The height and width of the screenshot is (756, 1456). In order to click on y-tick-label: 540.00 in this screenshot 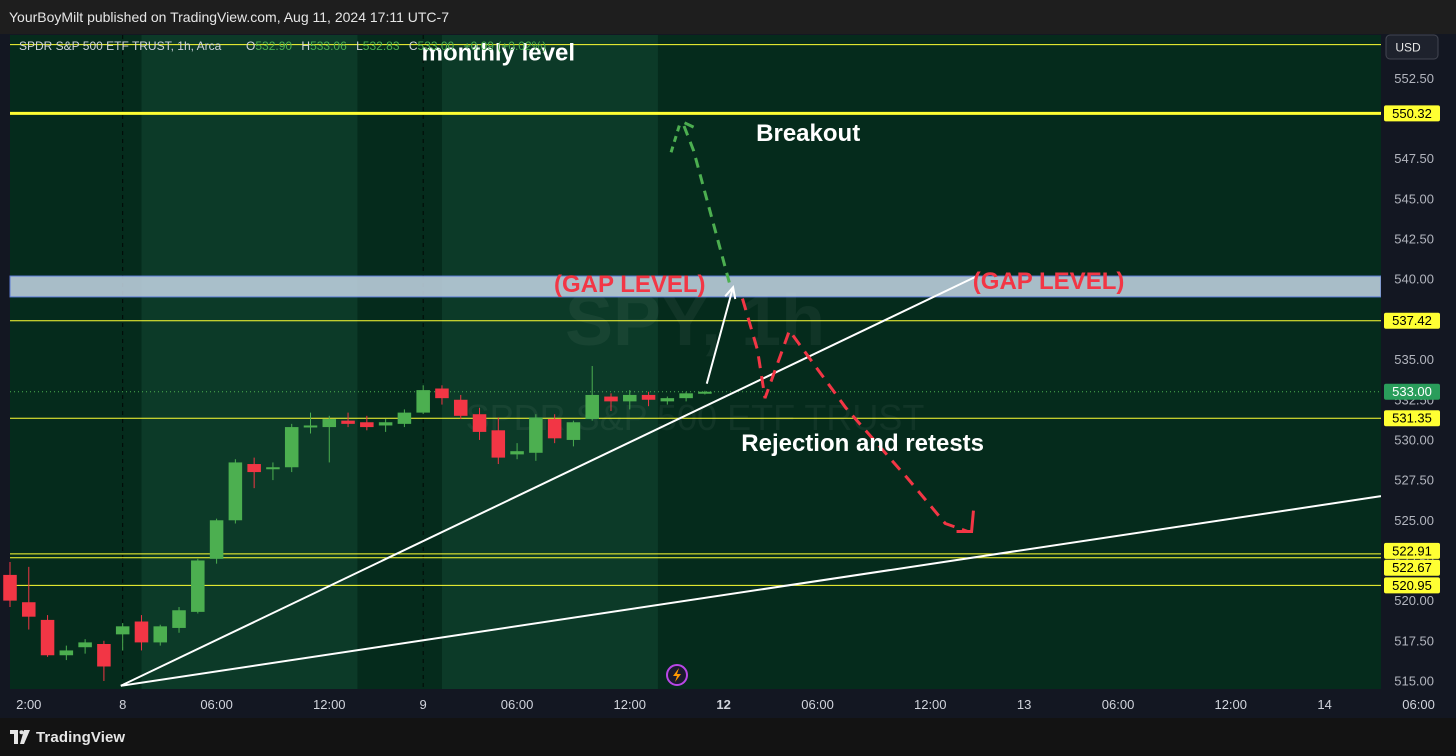, I will do `click(1414, 279)`.